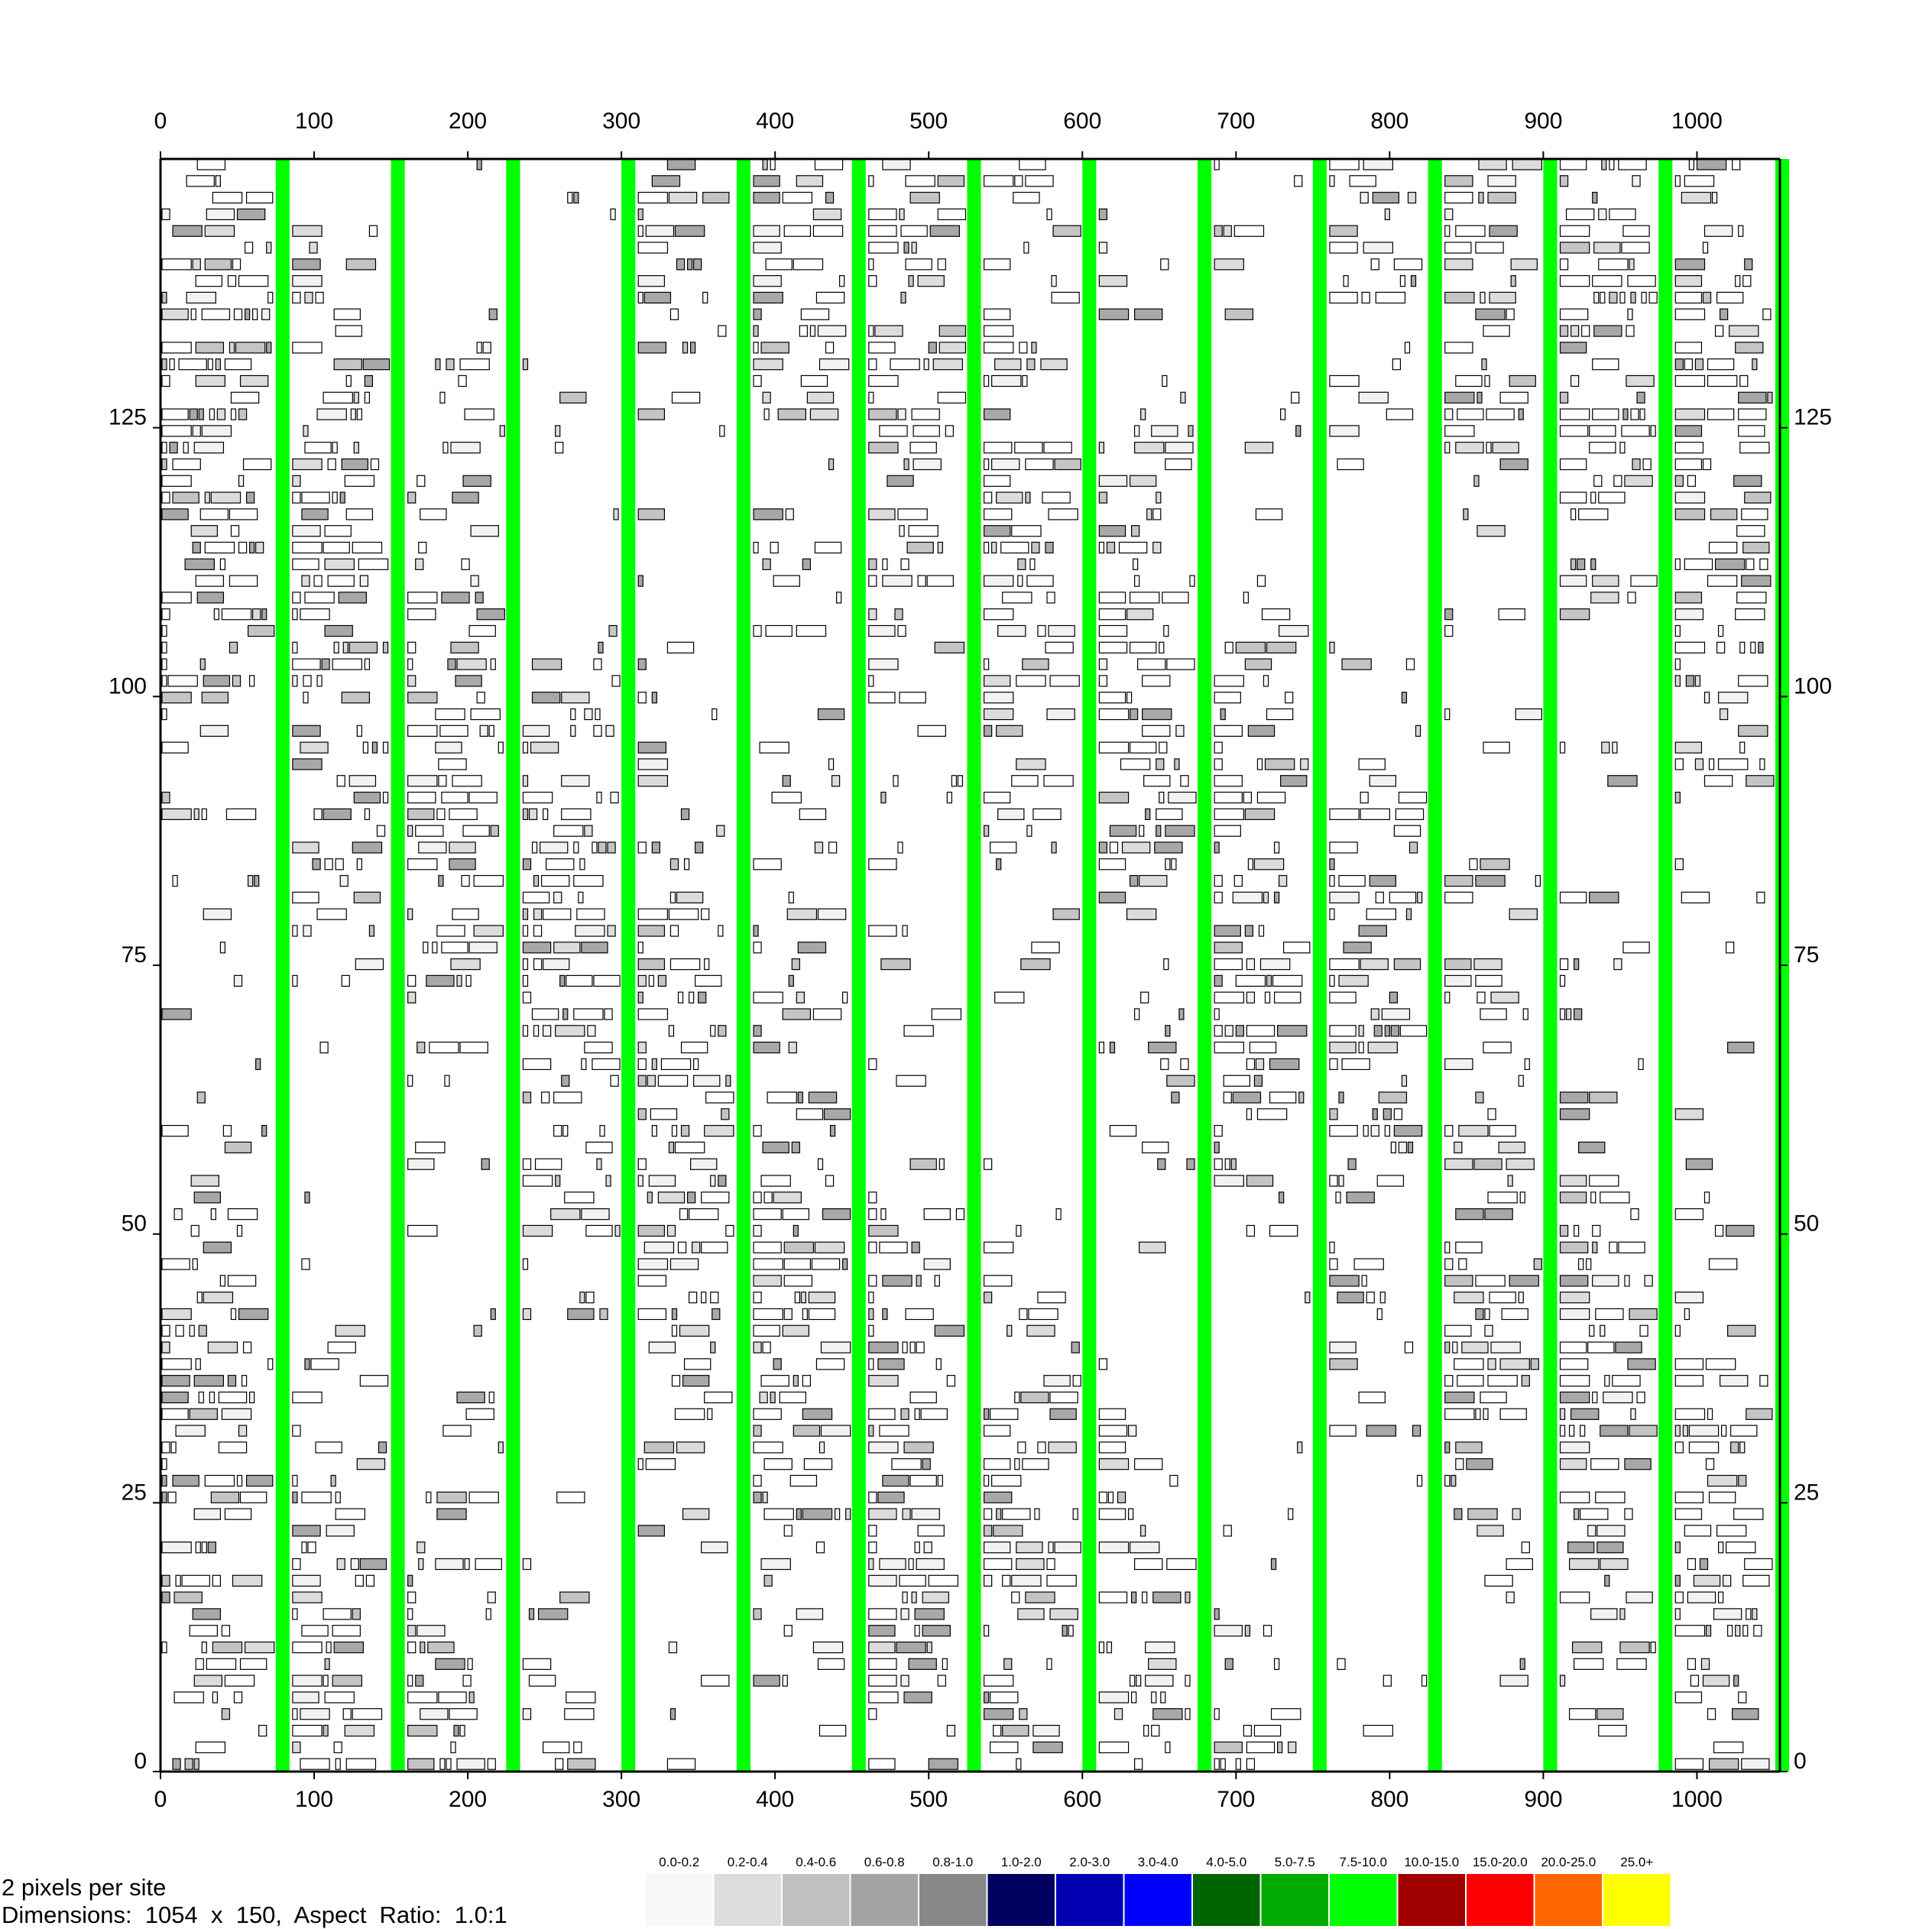  What do you see at coordinates (1637, 1862) in the screenshot?
I see `legend-label: 25.0+` at bounding box center [1637, 1862].